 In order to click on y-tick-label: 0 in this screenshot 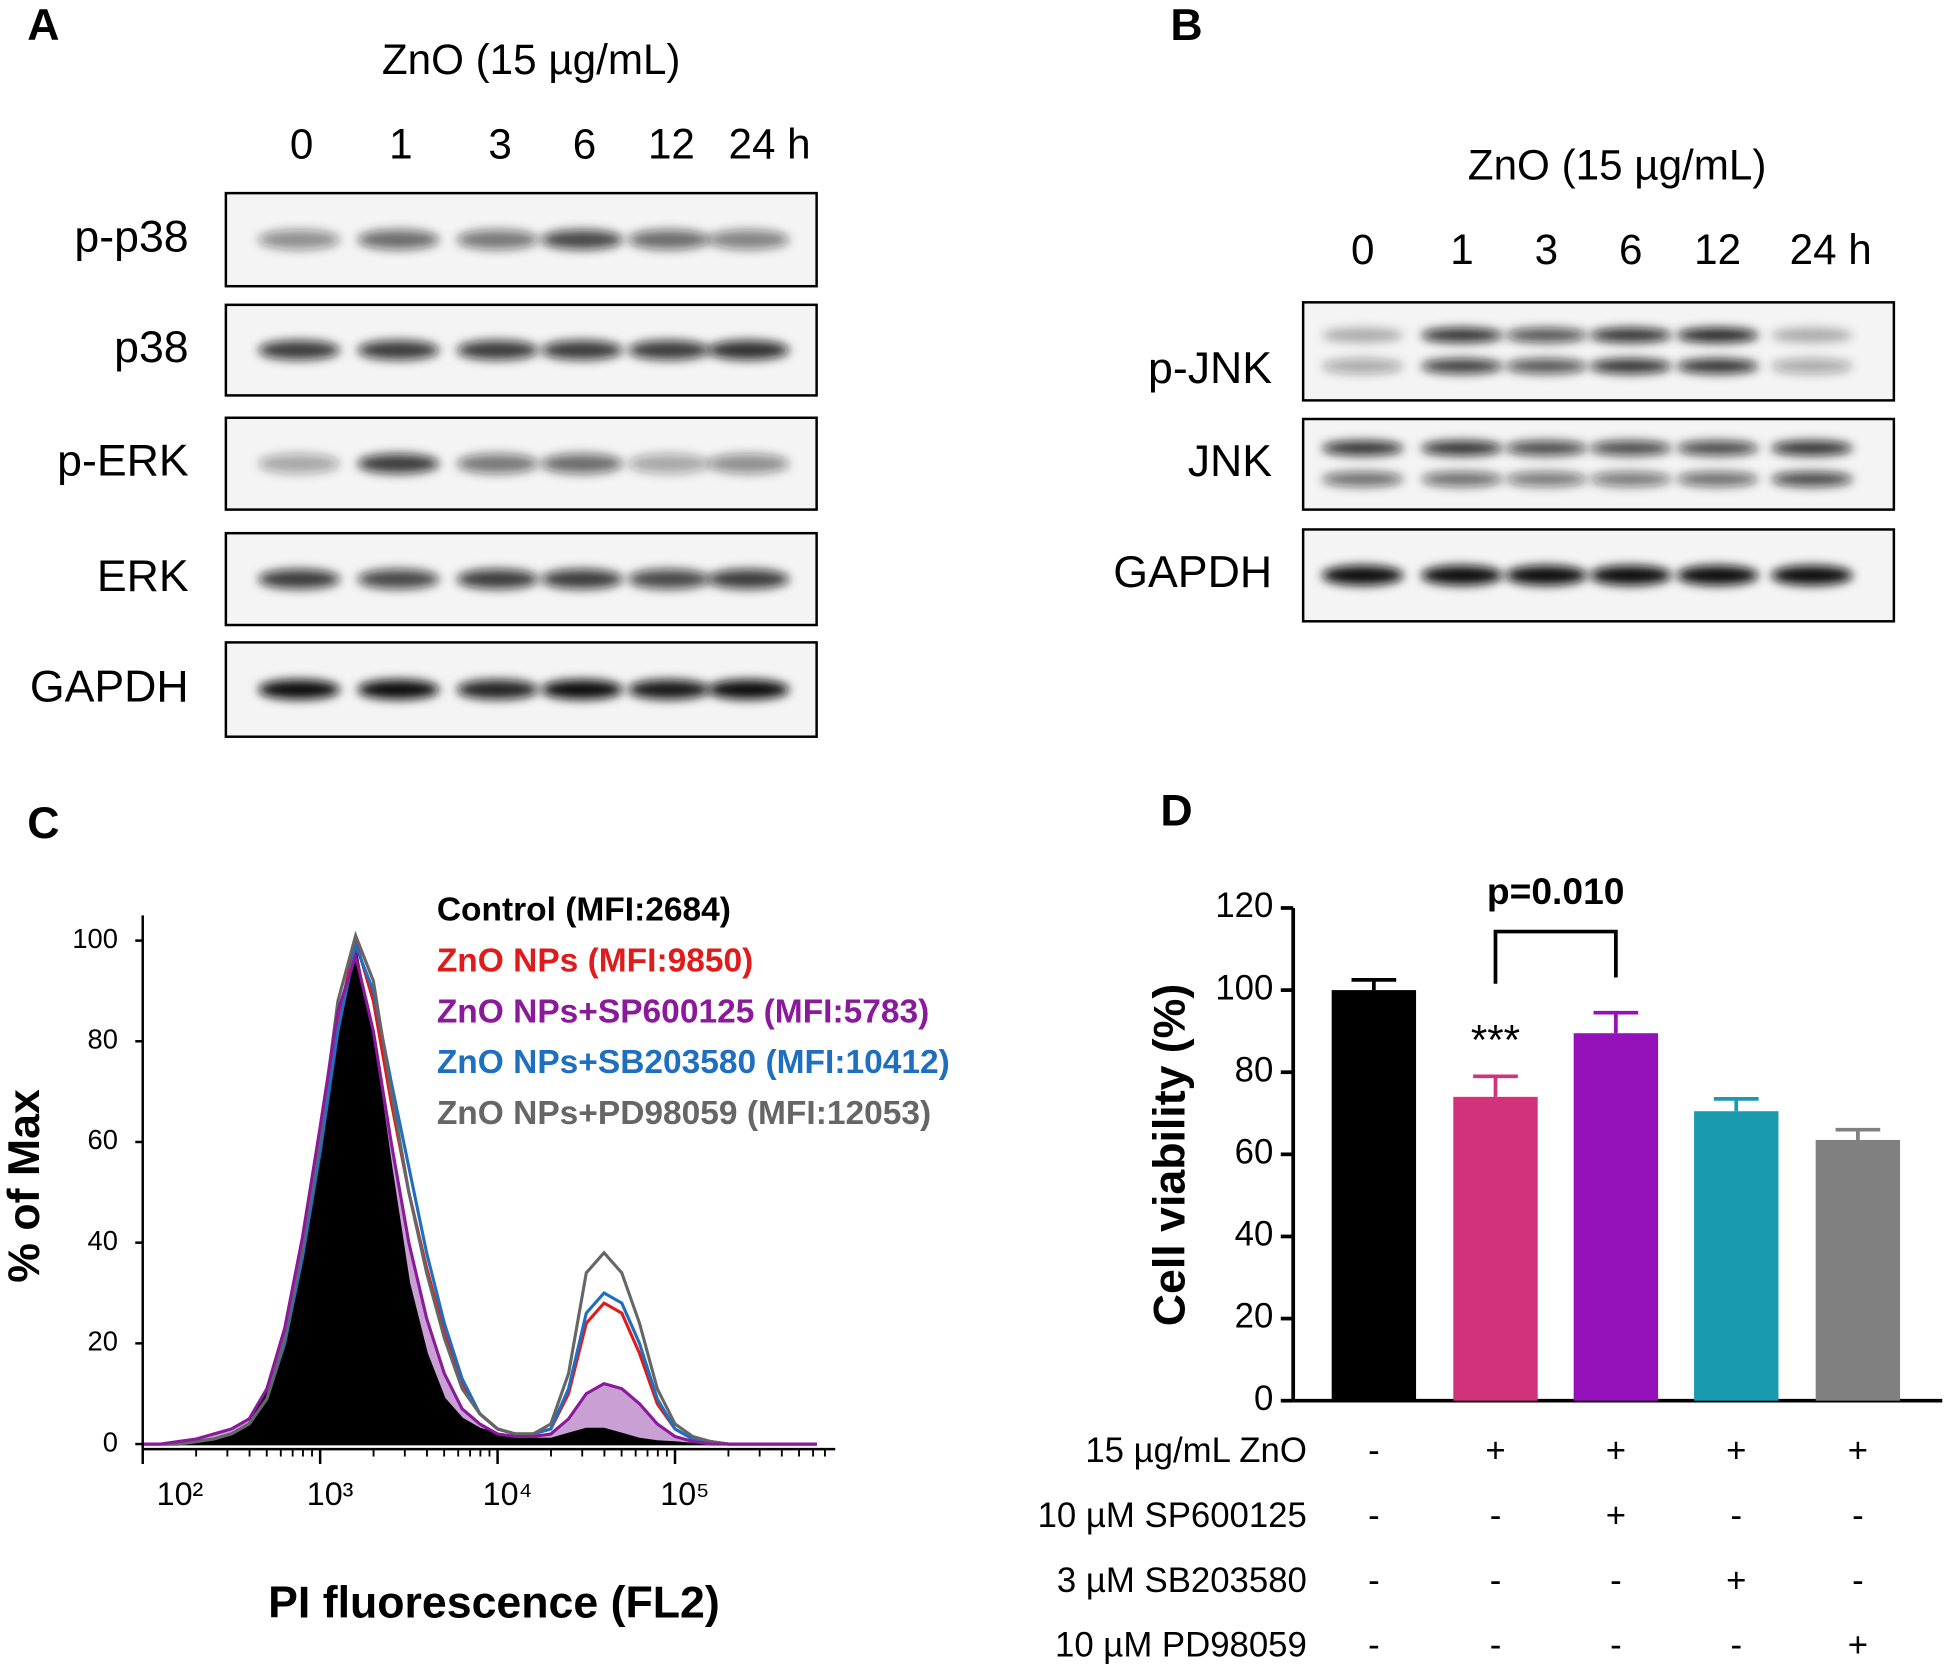, I will do `click(110, 1441)`.